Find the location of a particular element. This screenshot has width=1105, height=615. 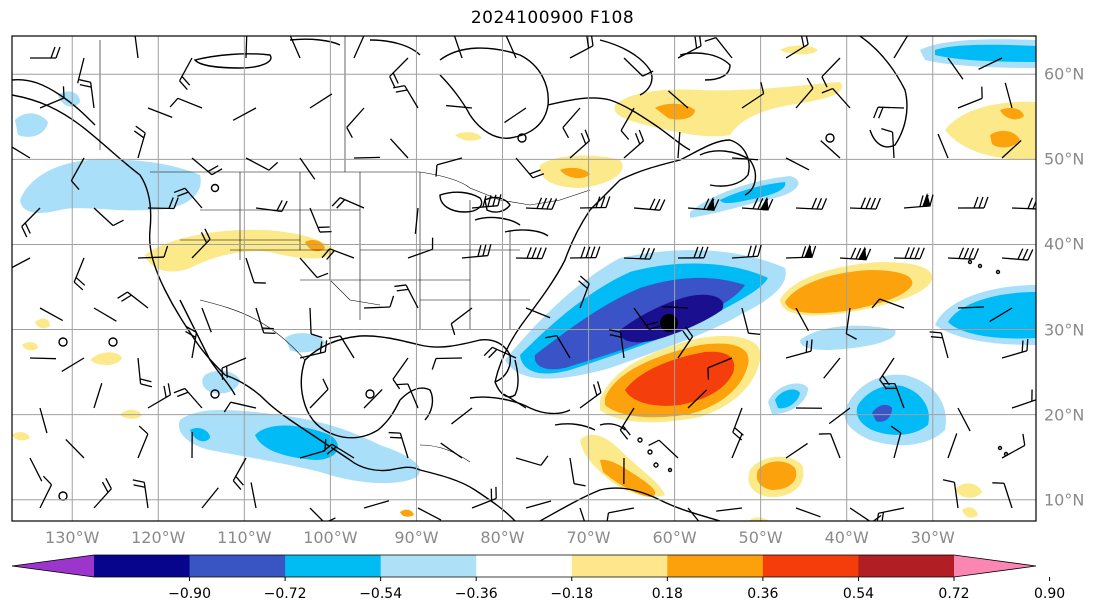

lon-tick-label: 120°W is located at coordinates (158, 537).